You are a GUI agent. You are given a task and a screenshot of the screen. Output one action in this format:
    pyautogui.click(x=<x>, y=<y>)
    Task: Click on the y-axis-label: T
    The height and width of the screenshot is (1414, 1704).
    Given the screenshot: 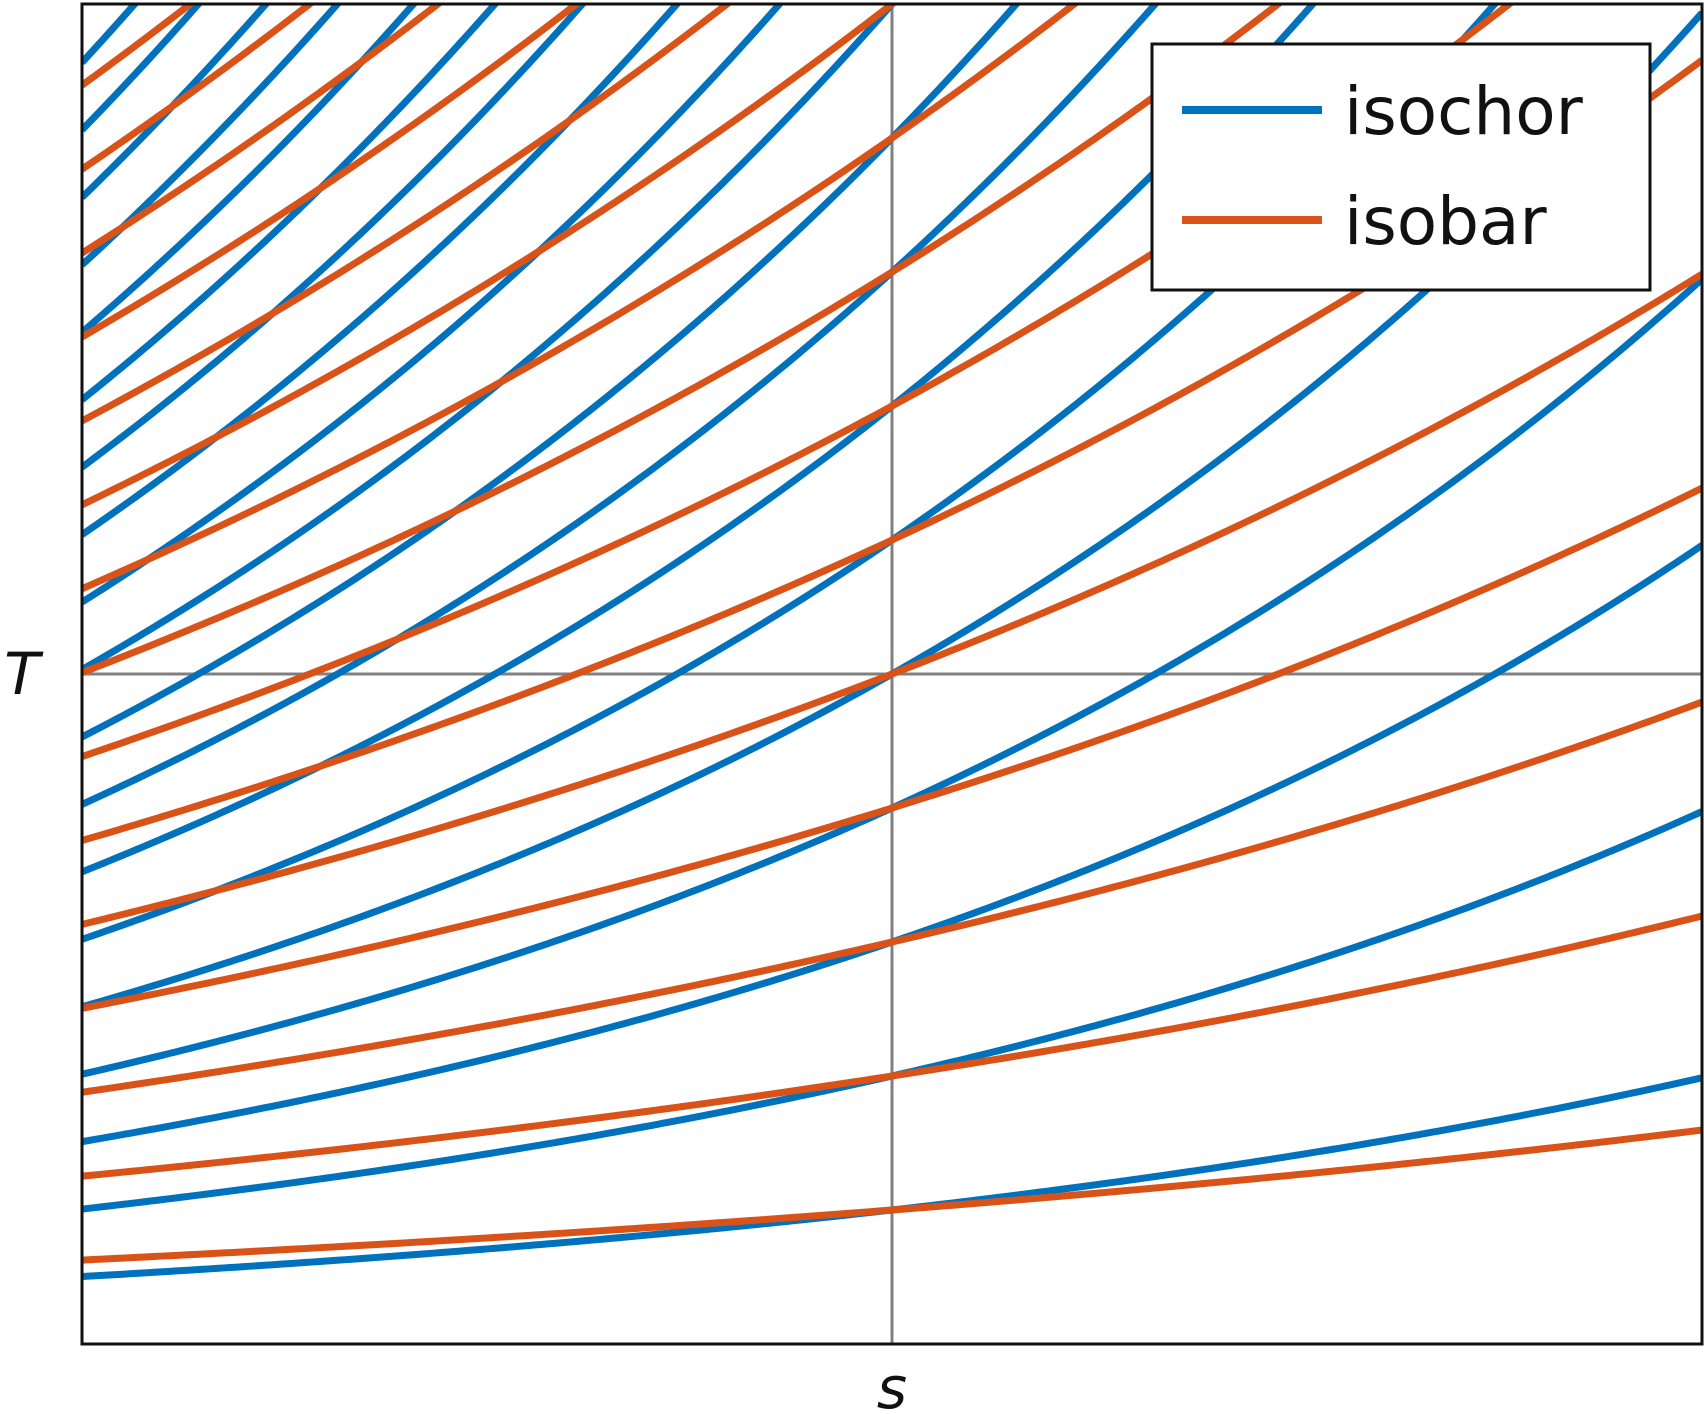 What is the action you would take?
    pyautogui.click(x=24, y=674)
    